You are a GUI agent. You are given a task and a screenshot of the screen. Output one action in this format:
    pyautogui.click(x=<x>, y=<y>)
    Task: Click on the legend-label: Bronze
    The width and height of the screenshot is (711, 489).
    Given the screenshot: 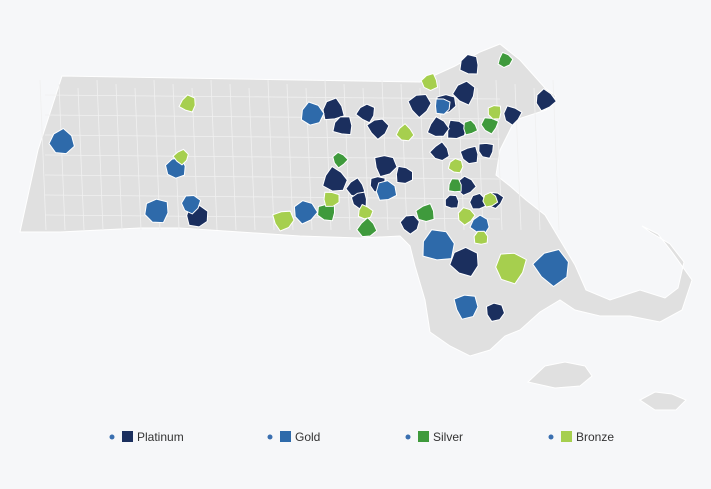 What is the action you would take?
    pyautogui.click(x=595, y=437)
    